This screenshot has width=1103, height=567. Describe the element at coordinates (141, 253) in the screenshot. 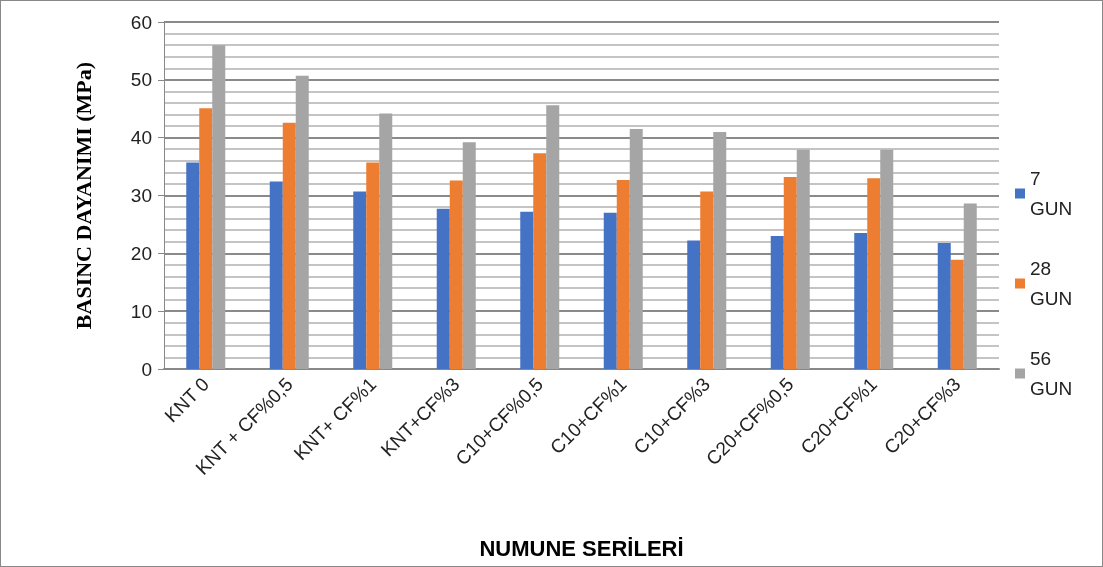

I see `y-tick-label: 20` at that location.